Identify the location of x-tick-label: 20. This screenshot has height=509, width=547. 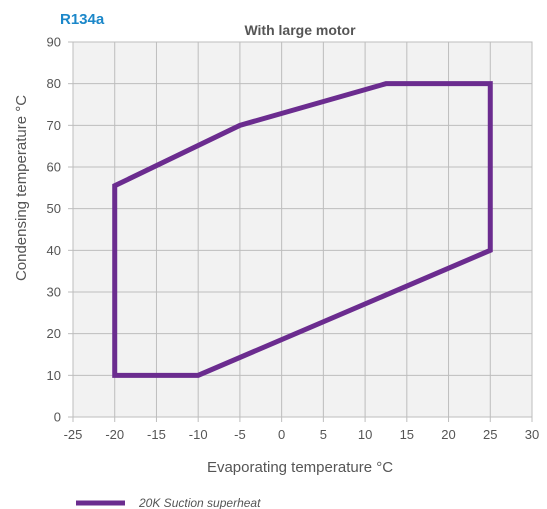
(448, 434).